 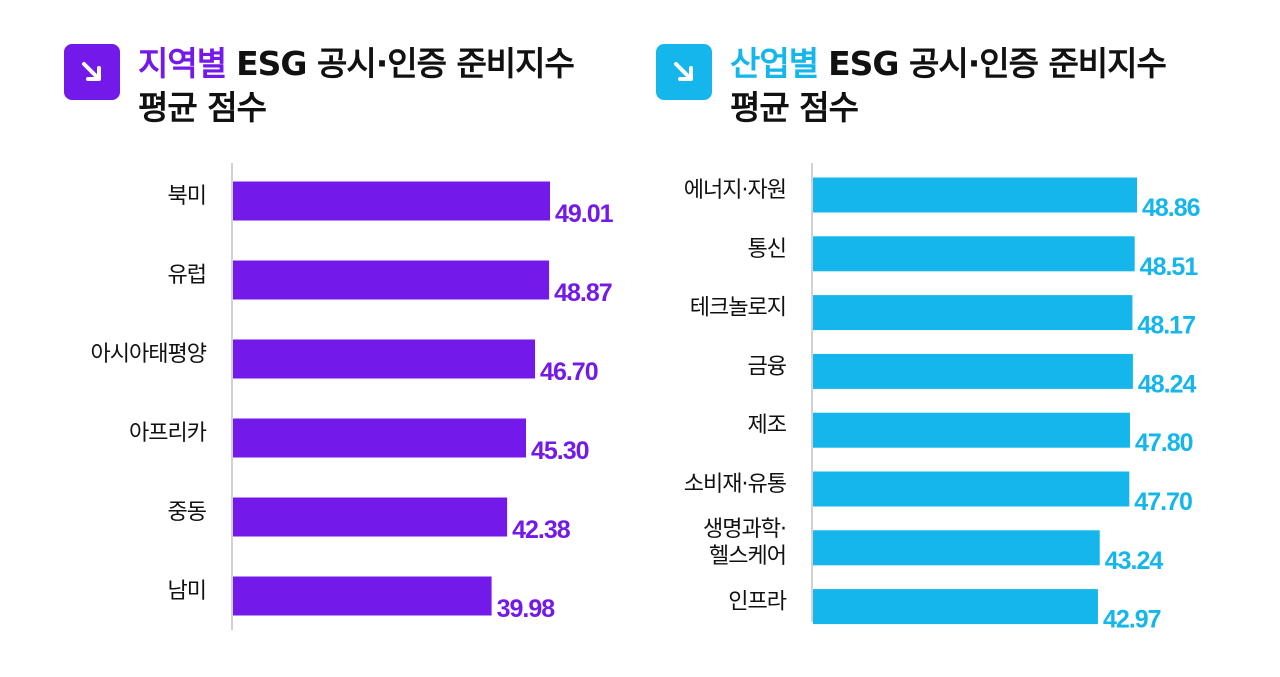 What do you see at coordinates (997, 63) in the screenshot?
I see `industry-chart-title-rest: ESG 공시·인증 준비지수` at bounding box center [997, 63].